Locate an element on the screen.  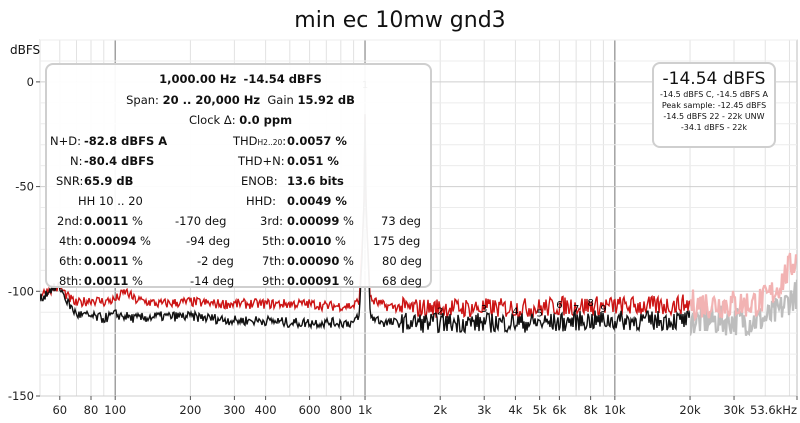
harmonic-marker-label: 7 is located at coordinates (576, 309).